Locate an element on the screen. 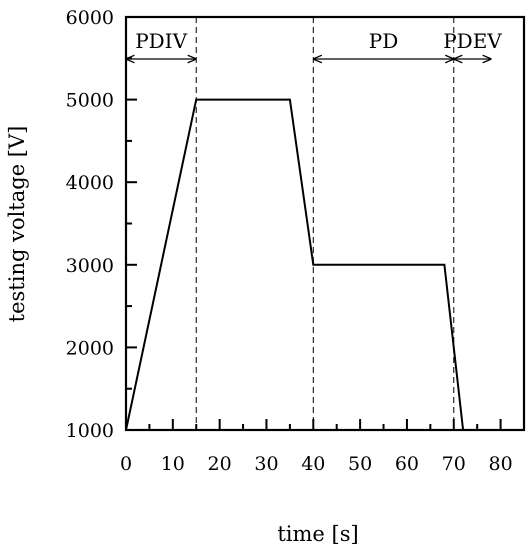 The image size is (532, 550). x-axis-label: time [s] is located at coordinates (317, 534).